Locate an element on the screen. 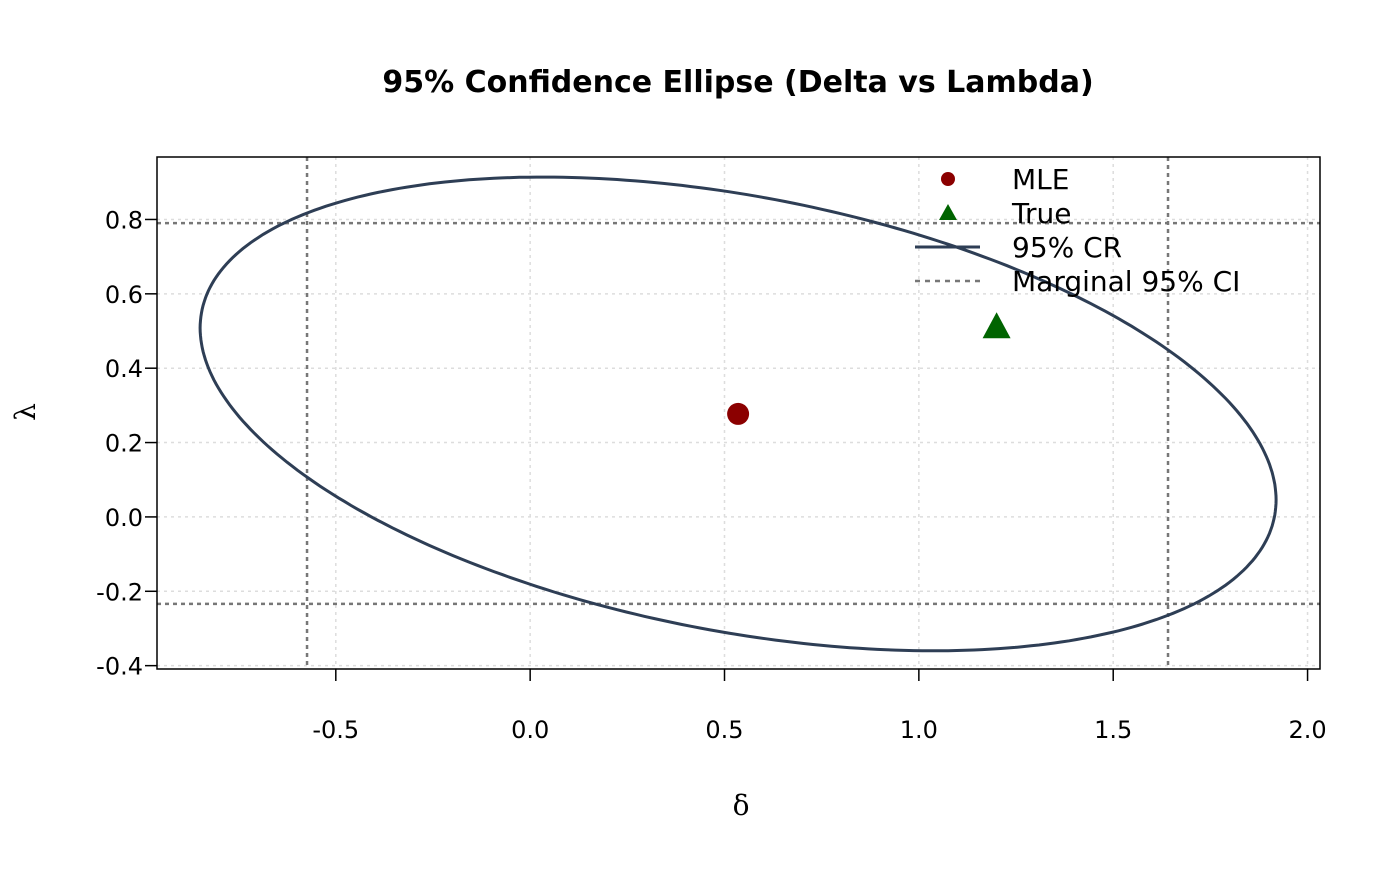  x-axis-label: δ is located at coordinates (741, 805).